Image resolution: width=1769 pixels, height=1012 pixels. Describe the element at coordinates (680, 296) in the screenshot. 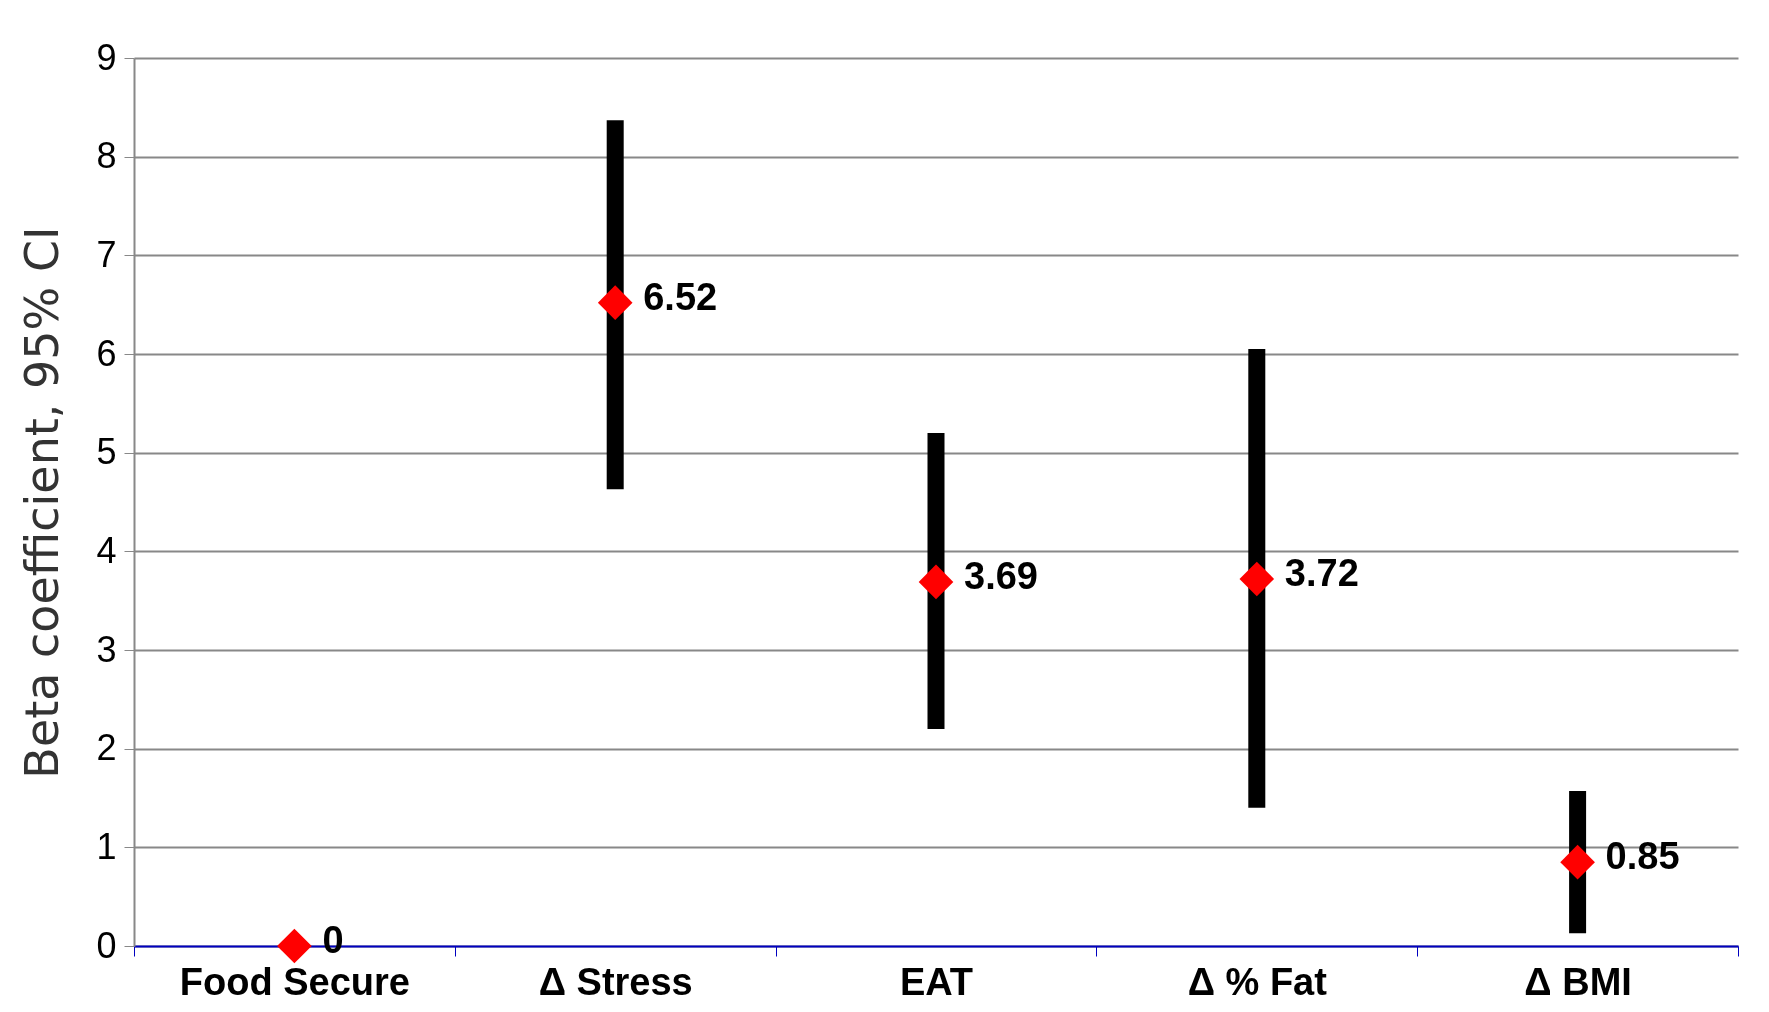

I see `data-label: 6.52` at that location.